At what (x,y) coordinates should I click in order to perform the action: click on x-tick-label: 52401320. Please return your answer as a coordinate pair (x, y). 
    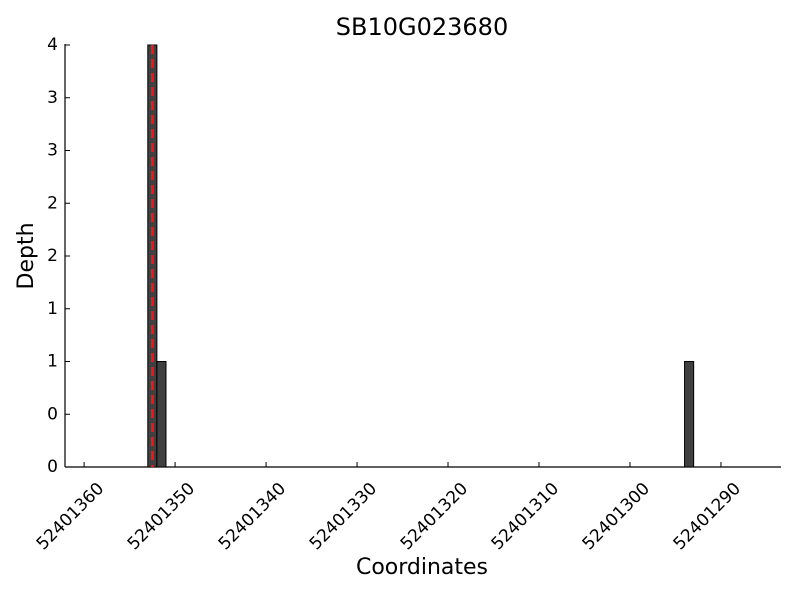
    Looking at the image, I should click on (434, 516).